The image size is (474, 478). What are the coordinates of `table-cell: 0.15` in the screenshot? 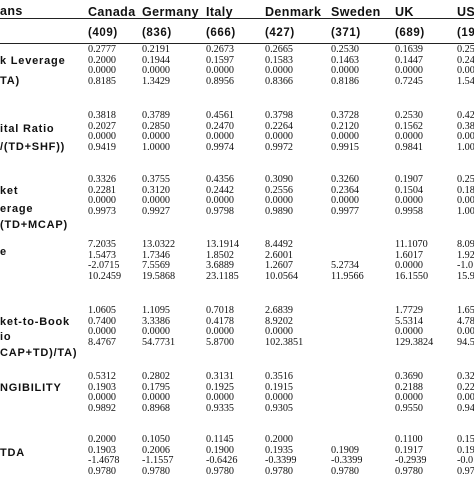 It's located at (465, 439).